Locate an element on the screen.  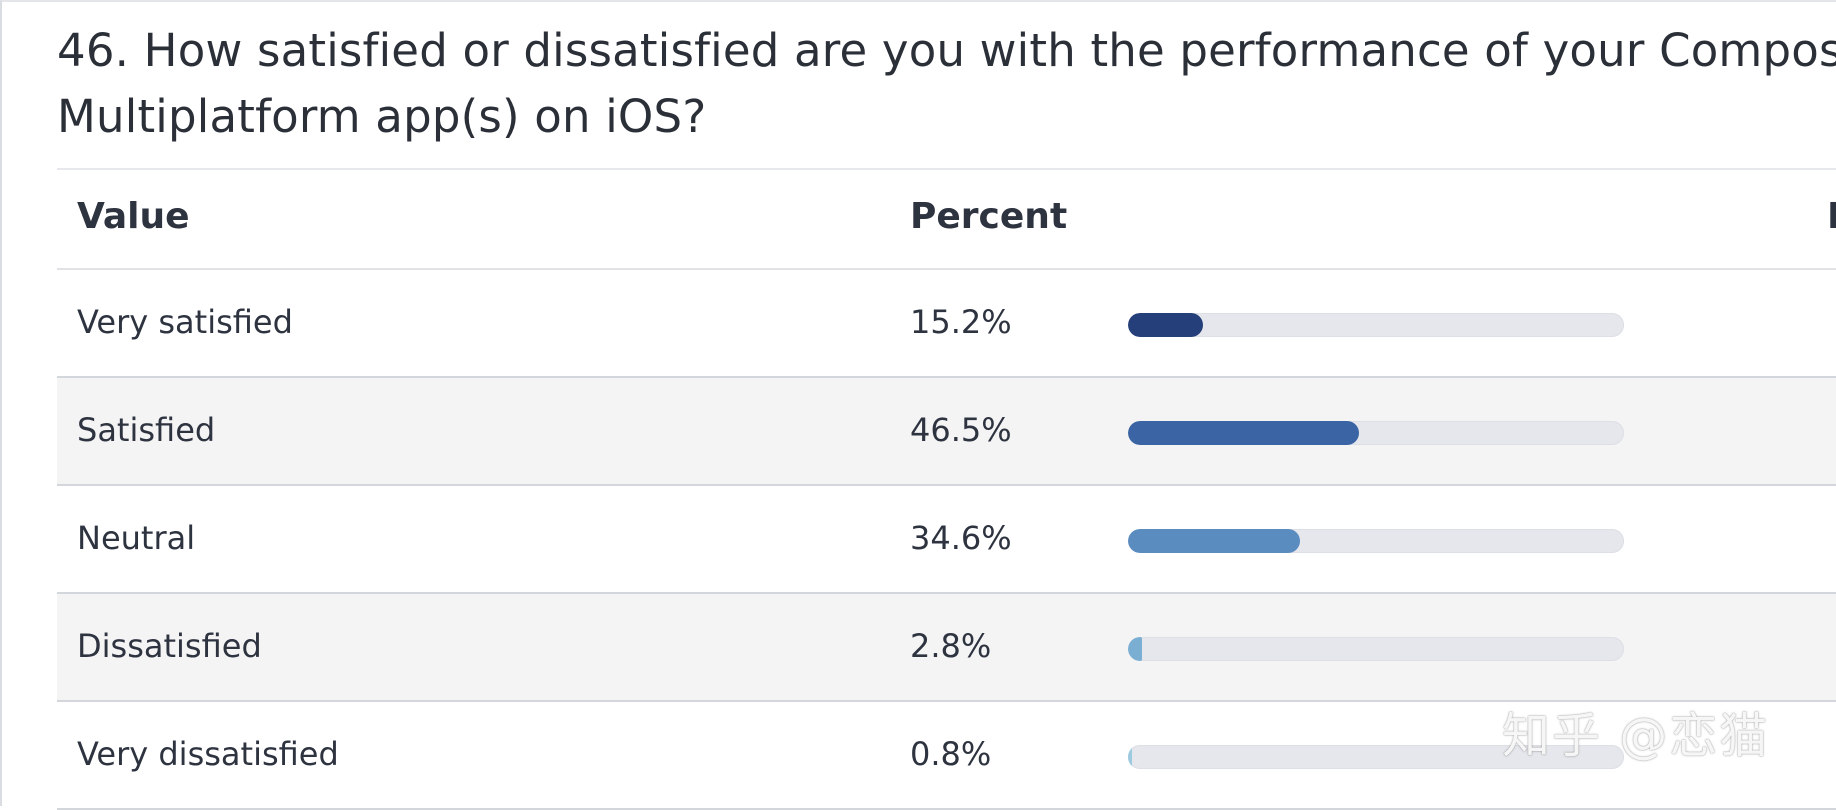
header-clipped: I is located at coordinates (1831, 216).